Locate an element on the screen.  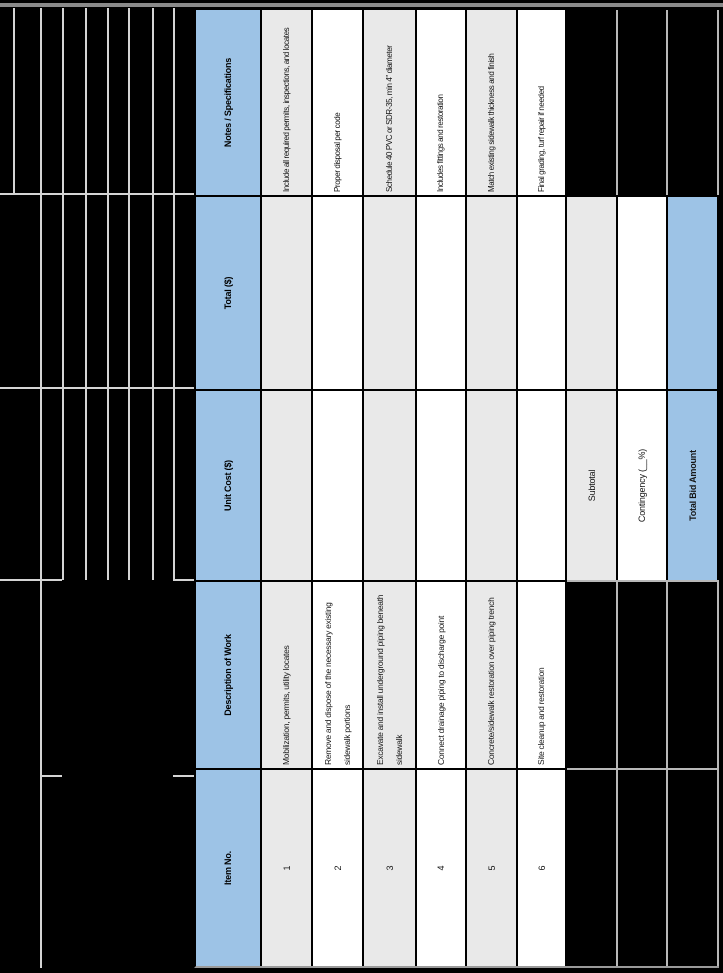
contingency-value-cell is located at coordinates (643, 292).